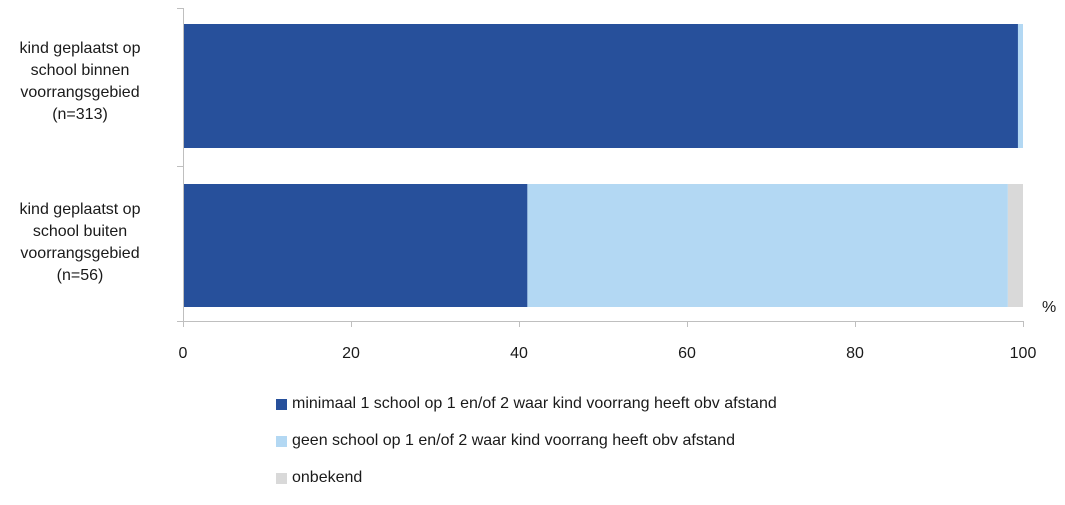  What do you see at coordinates (1049, 307) in the screenshot?
I see `x-axis-unit: %` at bounding box center [1049, 307].